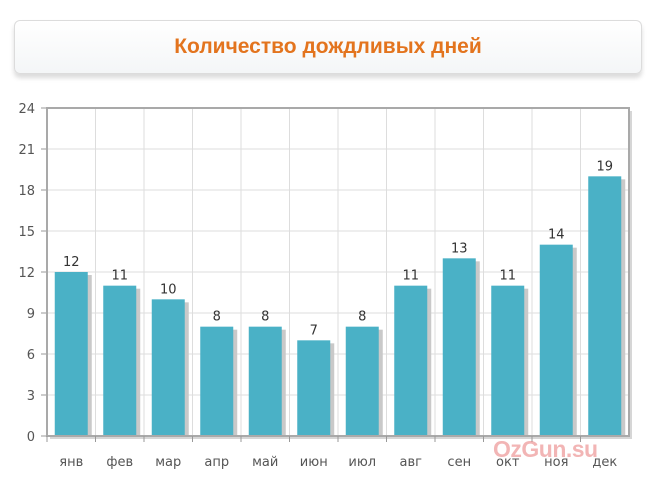 The height and width of the screenshot is (480, 658). Describe the element at coordinates (314, 462) in the screenshot. I see `x-tick-label: июн` at that location.